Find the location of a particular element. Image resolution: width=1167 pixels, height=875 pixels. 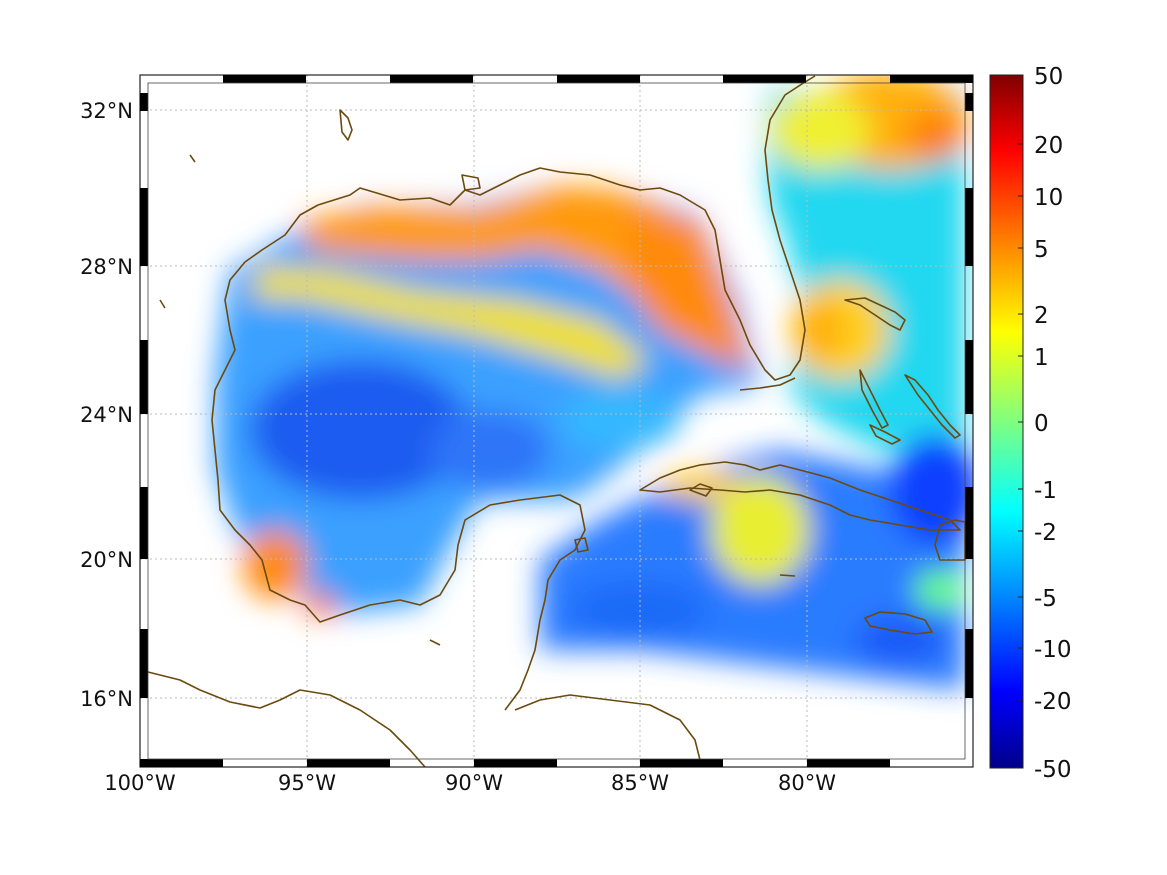

colorbar-label: 0 is located at coordinates (1041, 424).